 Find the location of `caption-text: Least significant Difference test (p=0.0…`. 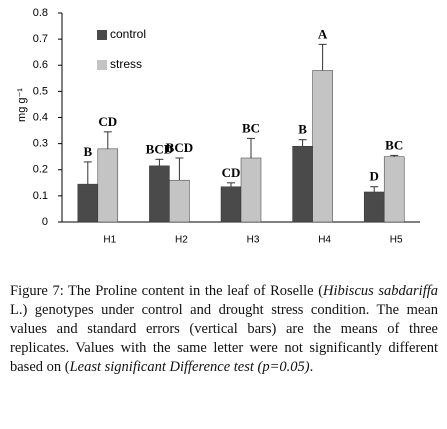

caption-text: Least significant Difference test (p=0.0… is located at coordinates (189, 367).